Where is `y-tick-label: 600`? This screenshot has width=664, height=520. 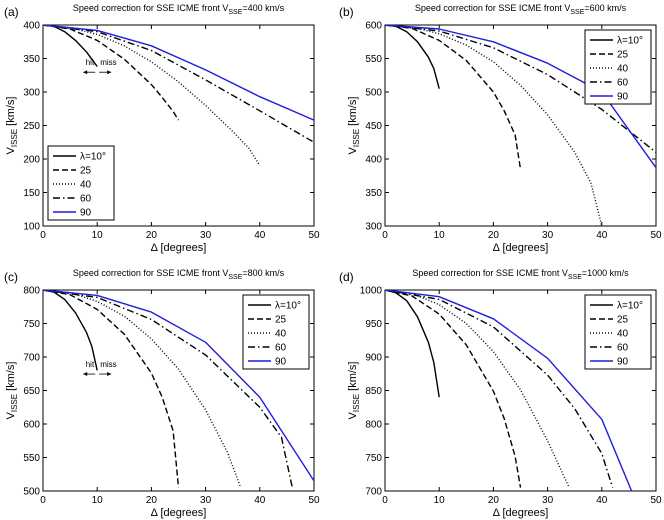 y-tick-label: 600 is located at coordinates (373, 26).